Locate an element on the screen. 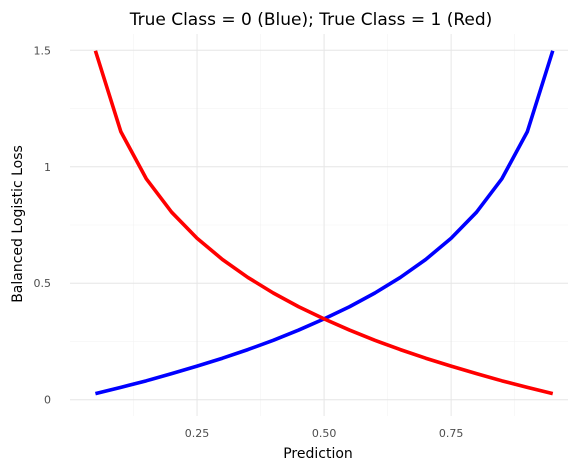 Image resolution: width=572 pixels, height=474 pixels. y-tick-label-0: 0 is located at coordinates (47, 400).